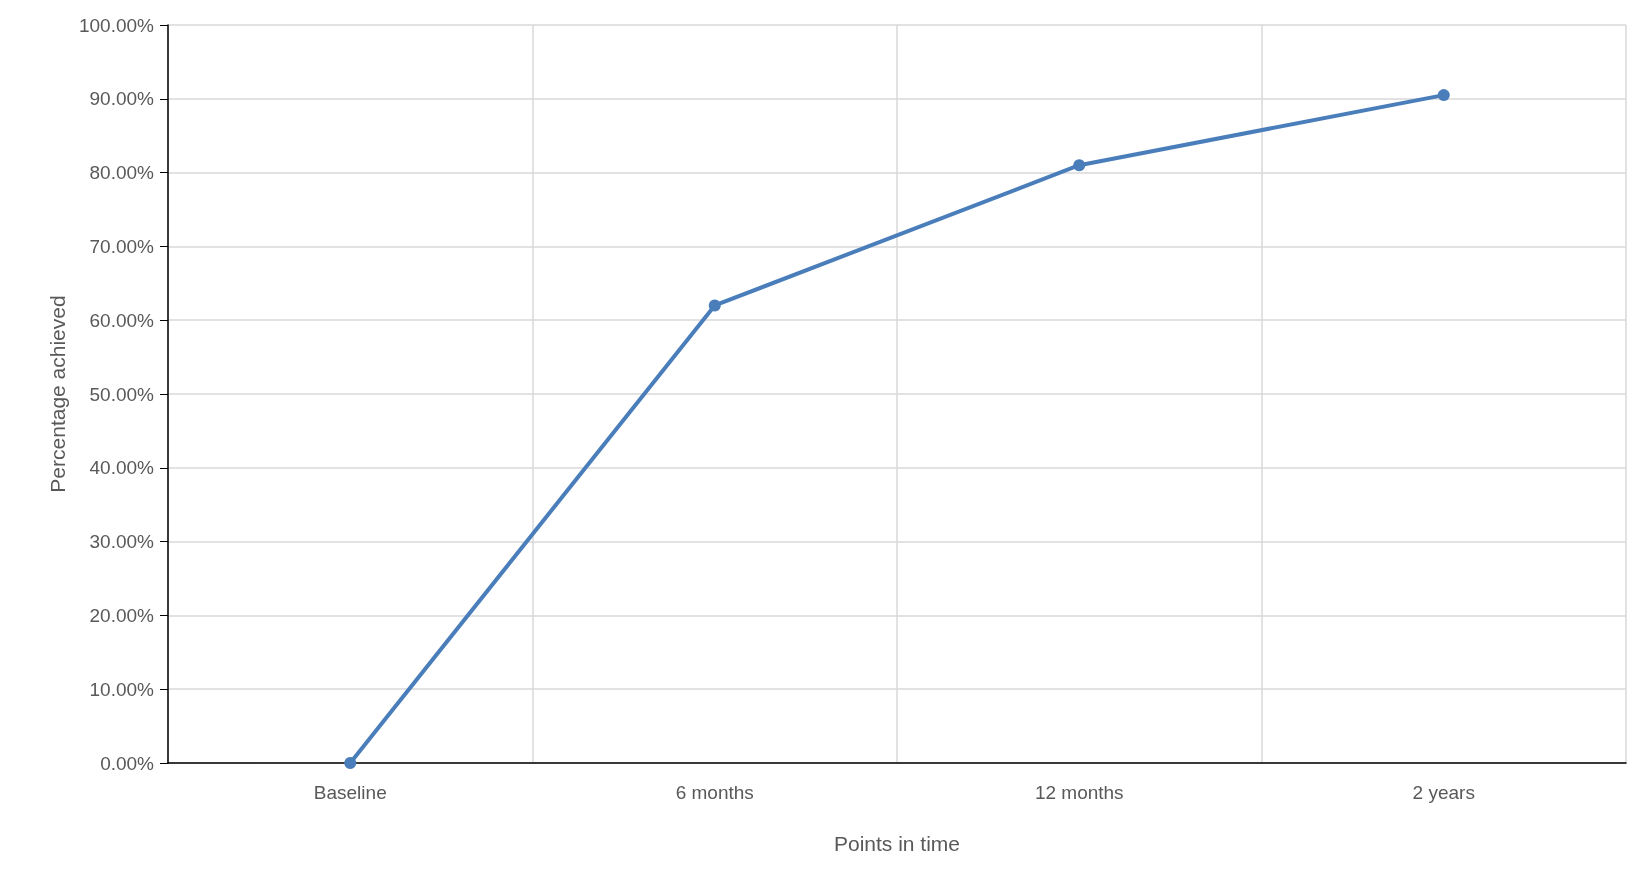 This screenshot has width=1638, height=886. Describe the element at coordinates (122, 542) in the screenshot. I see `y-tick-label: 30.00%` at that location.